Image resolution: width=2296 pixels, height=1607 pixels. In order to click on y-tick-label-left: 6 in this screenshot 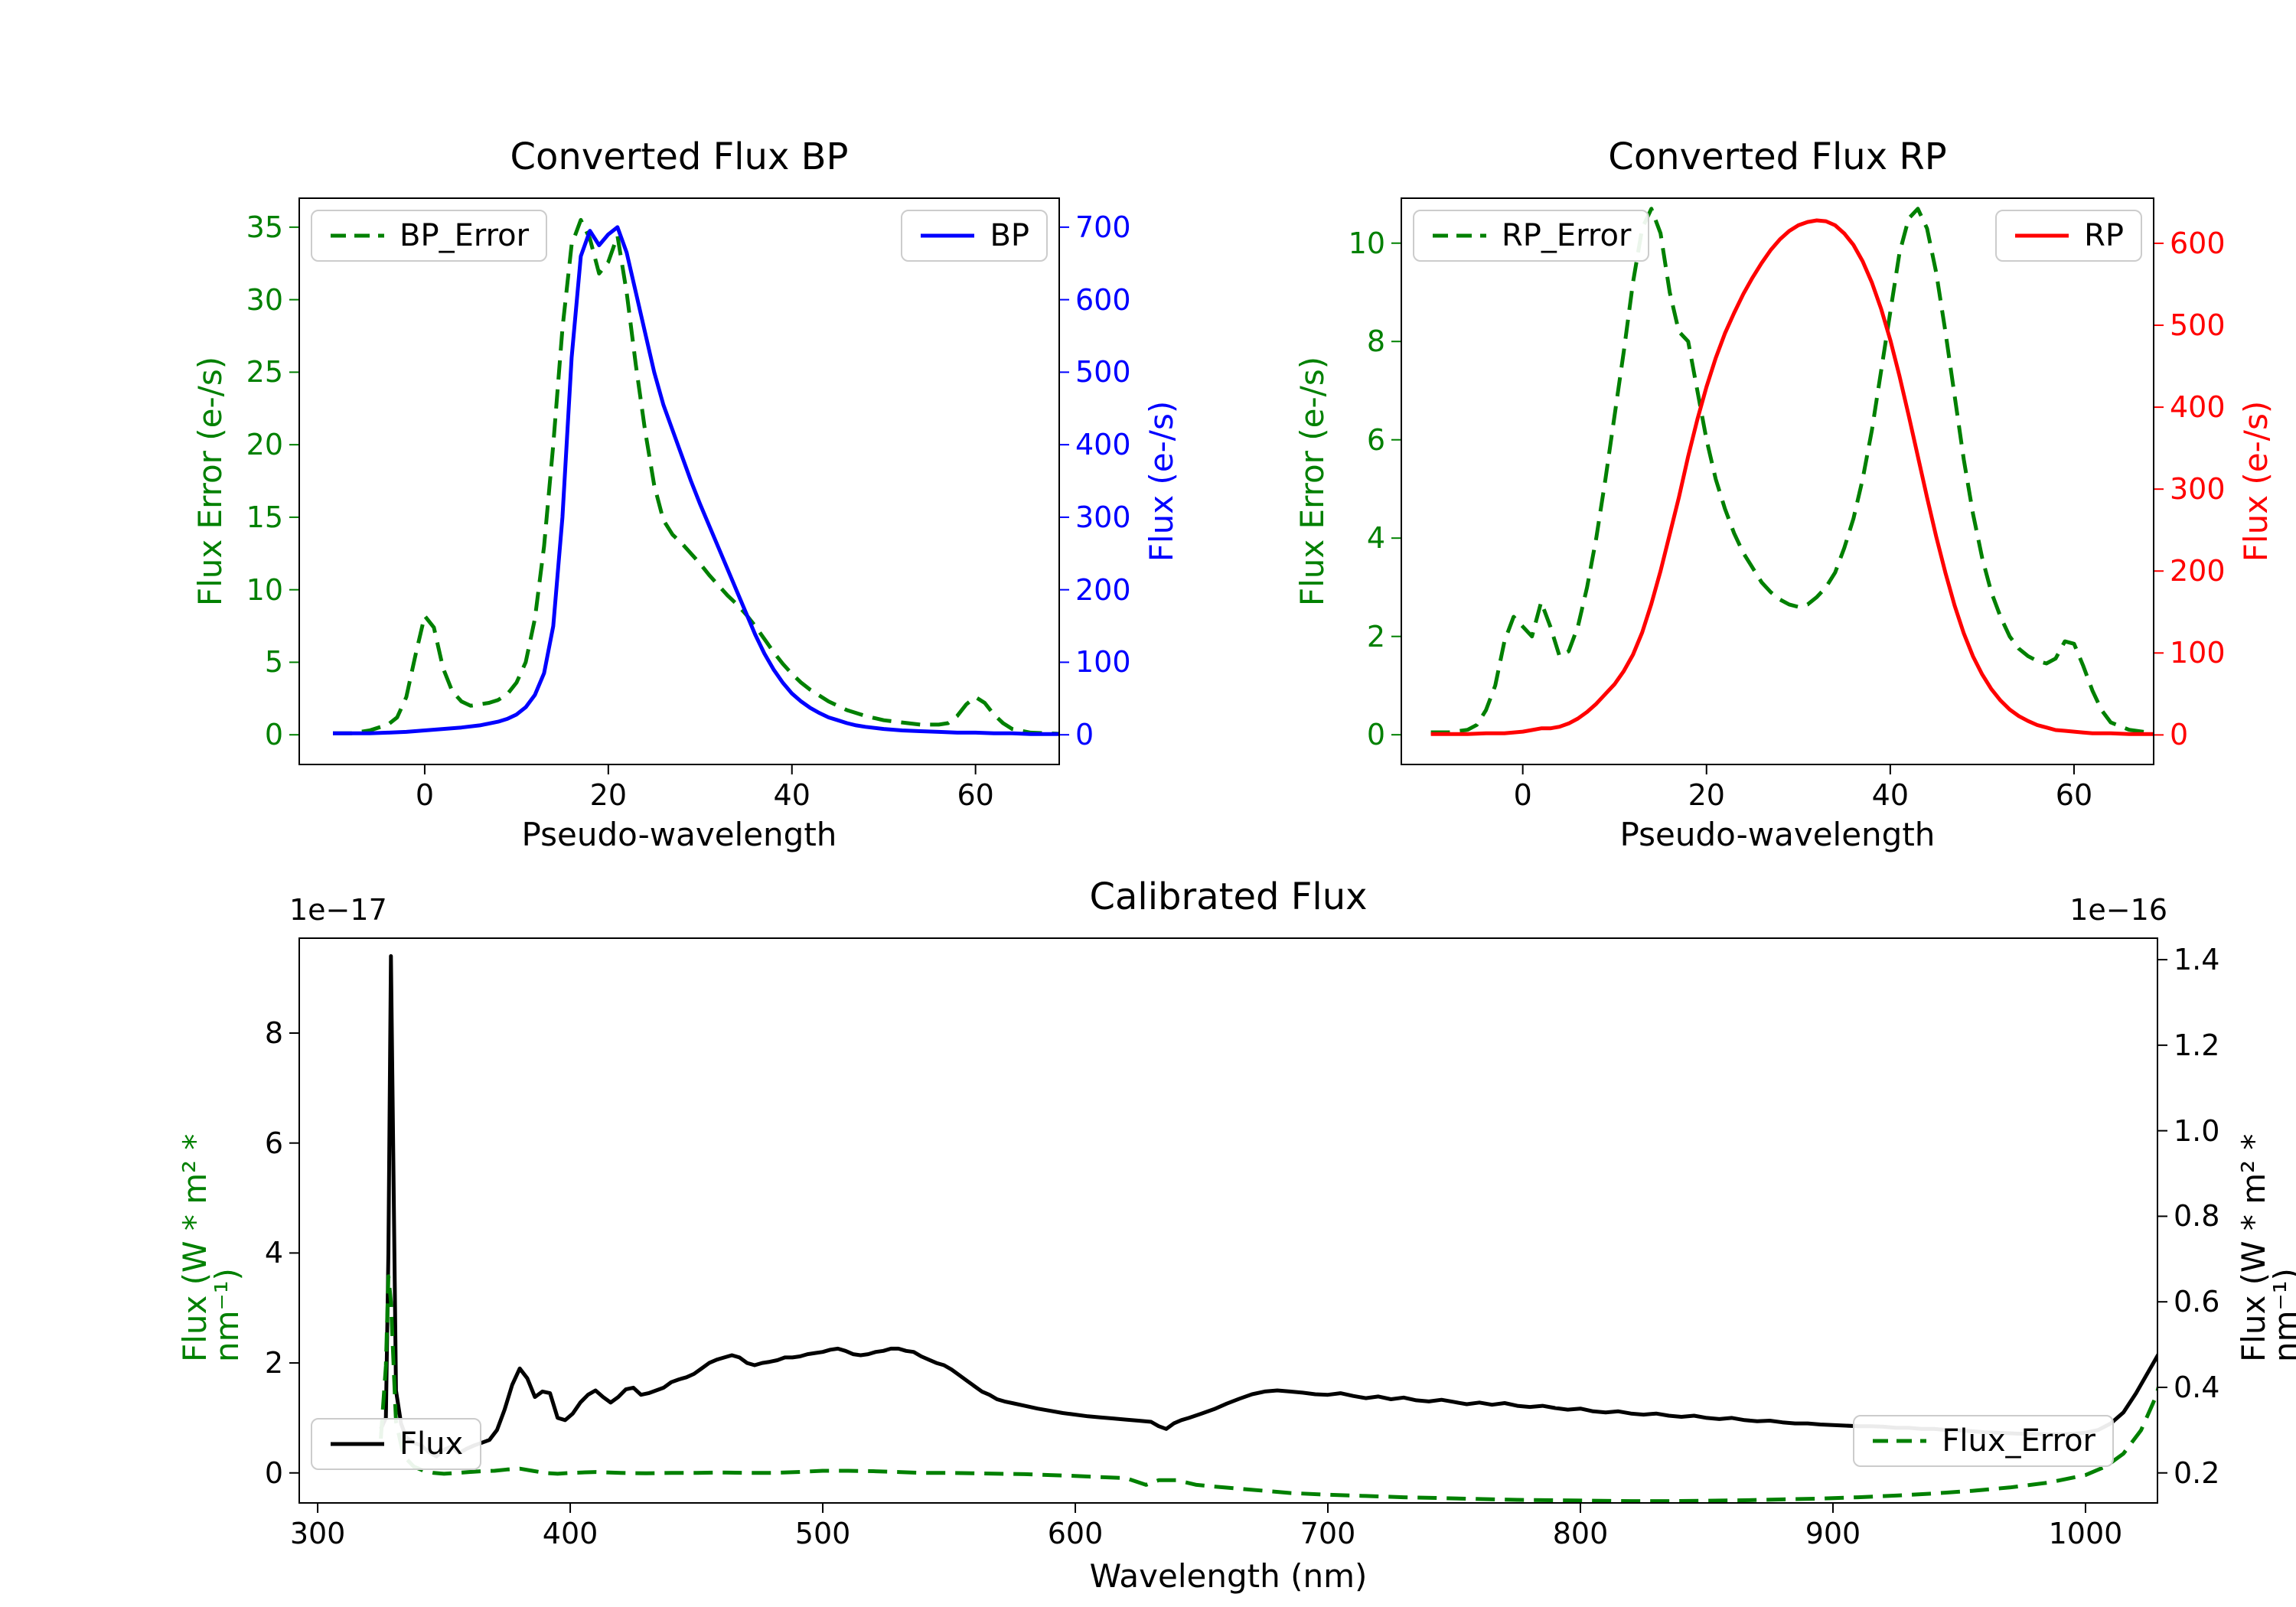, I will do `click(1375, 439)`.